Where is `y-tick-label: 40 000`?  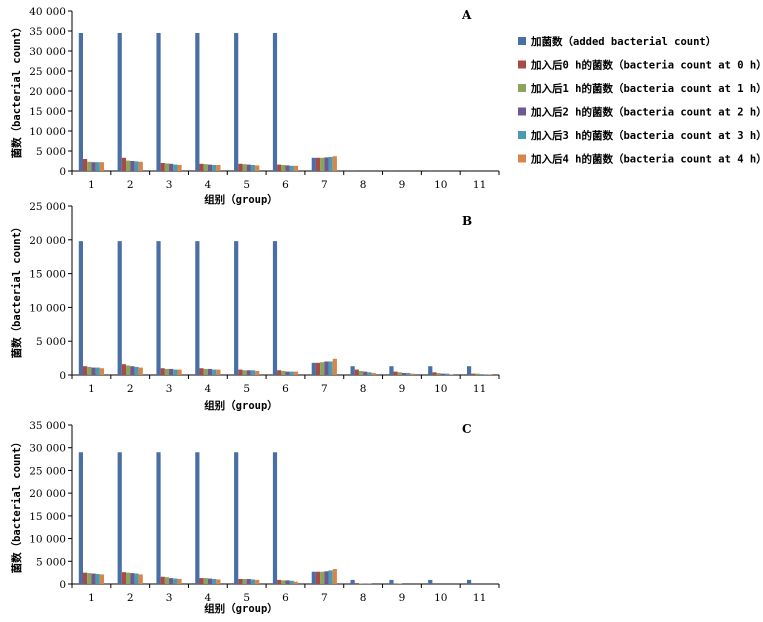 y-tick-label: 40 000 is located at coordinates (47, 12).